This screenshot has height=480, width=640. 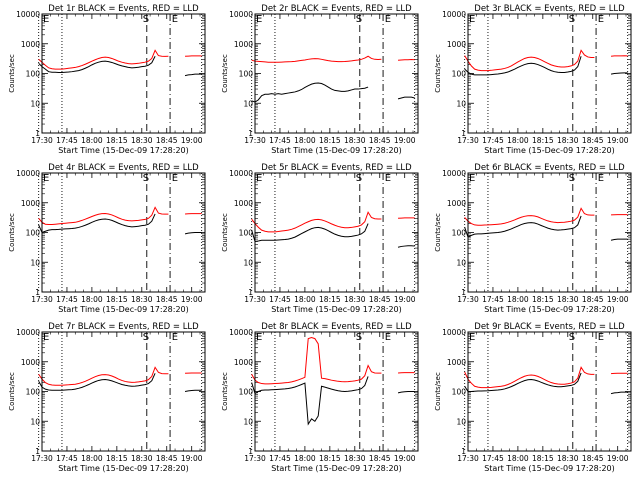 What do you see at coordinates (336, 9) in the screenshot?
I see `panel-title: Det 2r BLACK = Events, RED = LLD` at bounding box center [336, 9].